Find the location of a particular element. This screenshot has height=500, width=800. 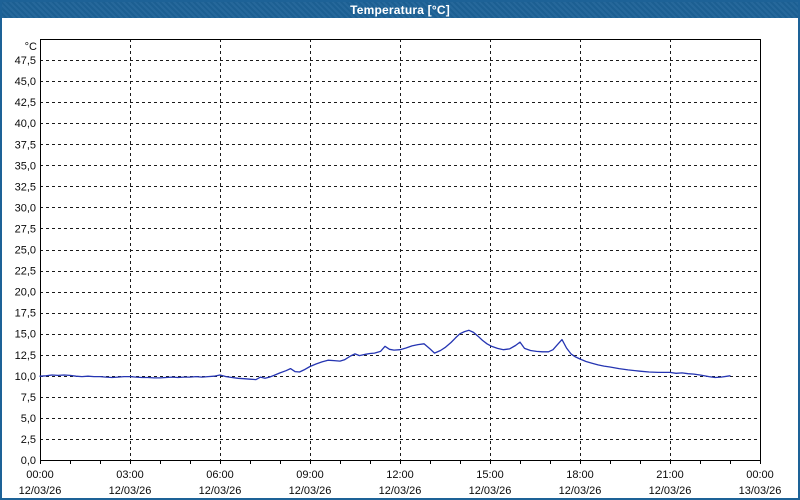

series-lines is located at coordinates (385, 355).